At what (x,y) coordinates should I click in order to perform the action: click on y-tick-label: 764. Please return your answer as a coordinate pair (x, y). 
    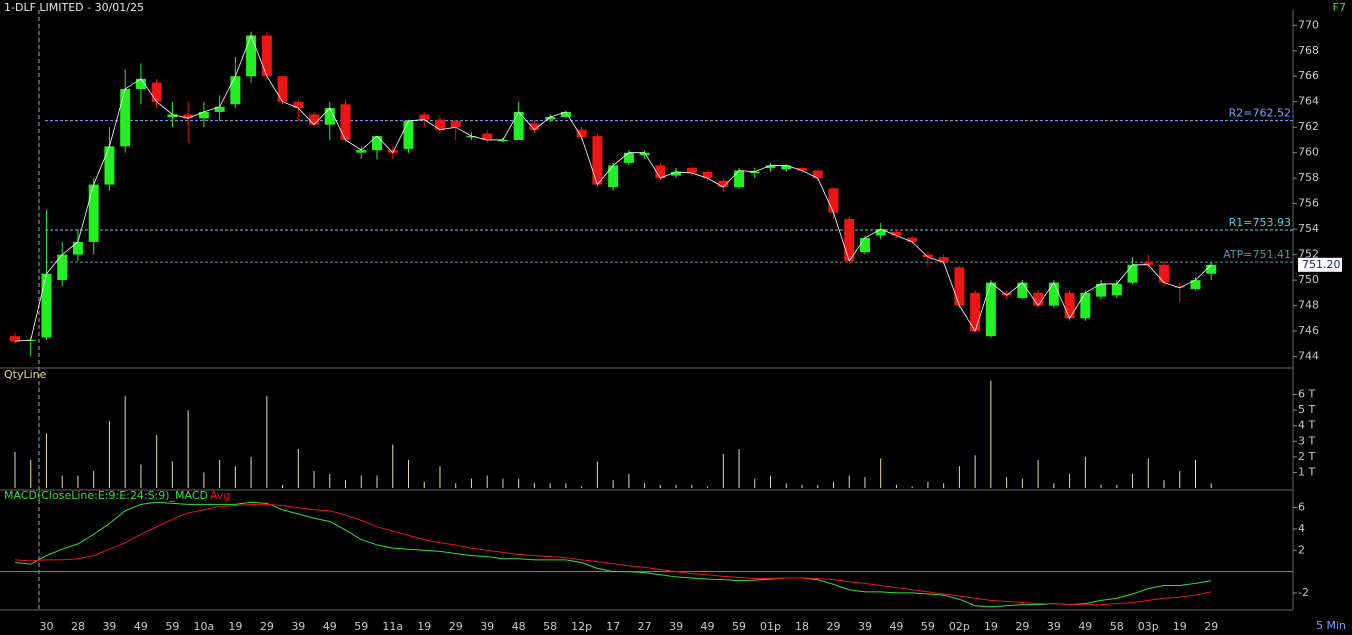
    Looking at the image, I should click on (1308, 101).